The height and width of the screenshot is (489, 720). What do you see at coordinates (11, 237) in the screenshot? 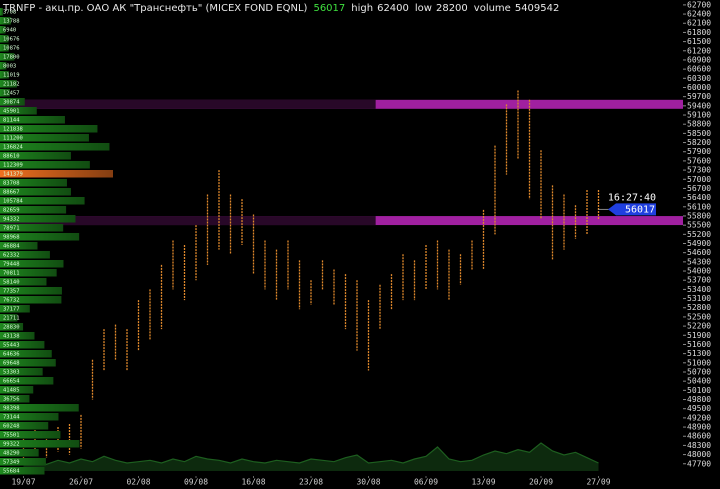
I see `profile-label: 98968` at bounding box center [11, 237].